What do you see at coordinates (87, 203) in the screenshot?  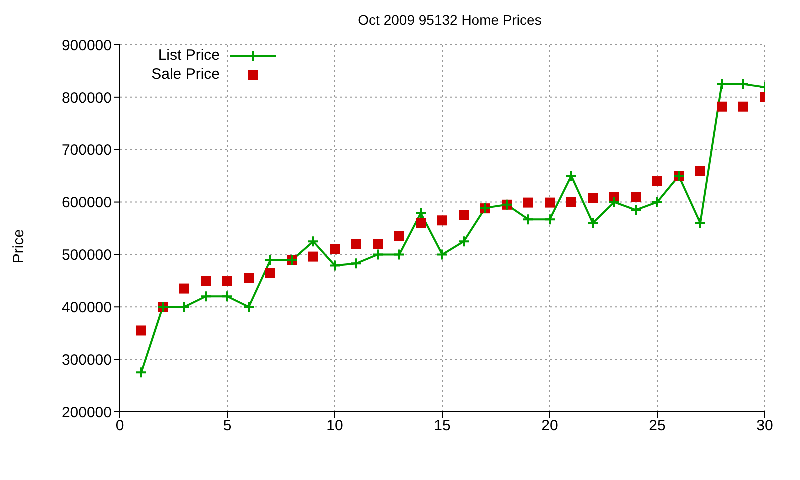 I see `y-tick-label: 600000` at bounding box center [87, 203].